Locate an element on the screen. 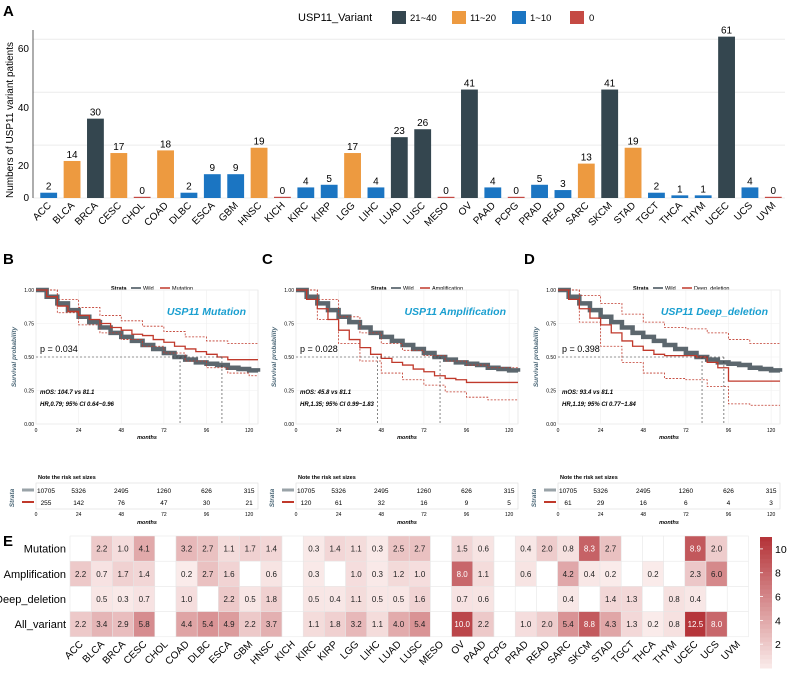 This screenshot has height=681, width=788. bar-category-label: ESCA is located at coordinates (203, 213).